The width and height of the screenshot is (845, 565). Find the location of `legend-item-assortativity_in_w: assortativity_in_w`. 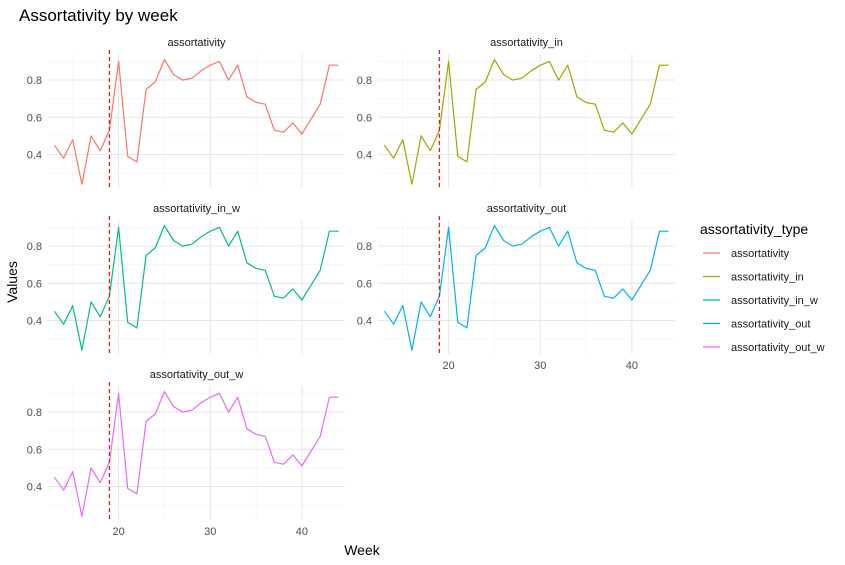

legend-item-assortativity_in_w: assortativity_in_w is located at coordinates (760, 301).